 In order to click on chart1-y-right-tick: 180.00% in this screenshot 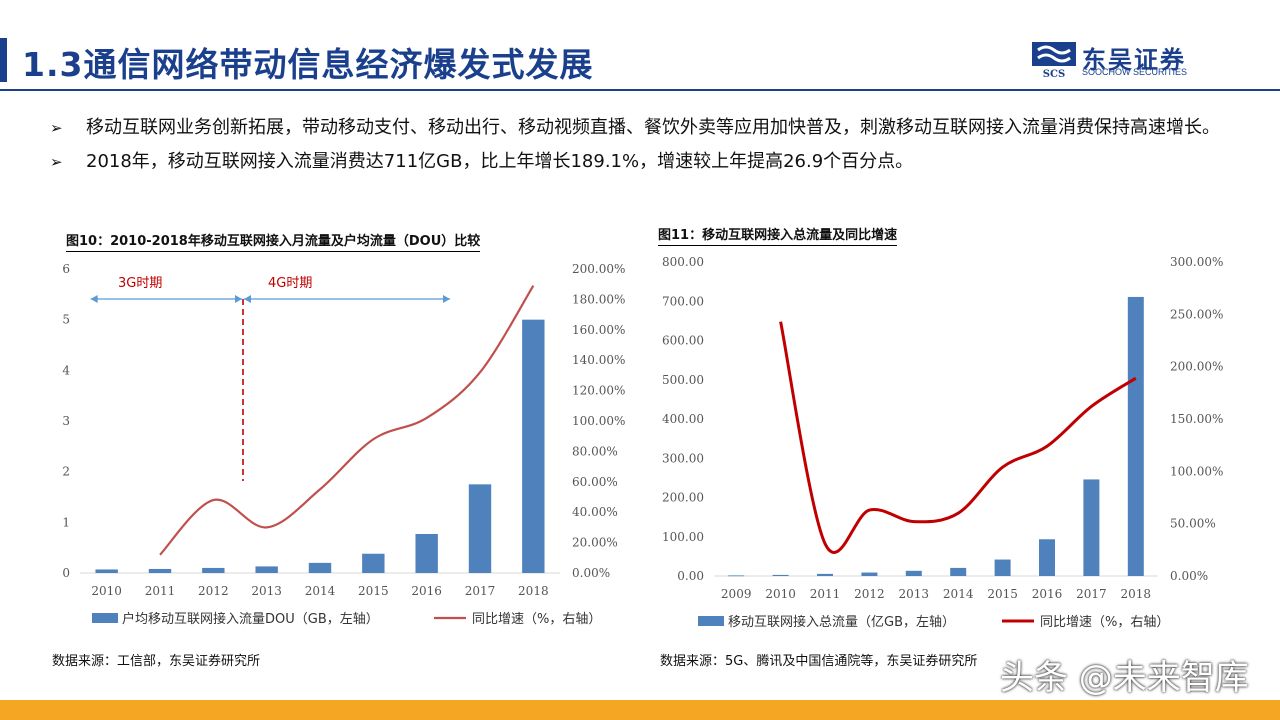, I will do `click(598, 299)`.